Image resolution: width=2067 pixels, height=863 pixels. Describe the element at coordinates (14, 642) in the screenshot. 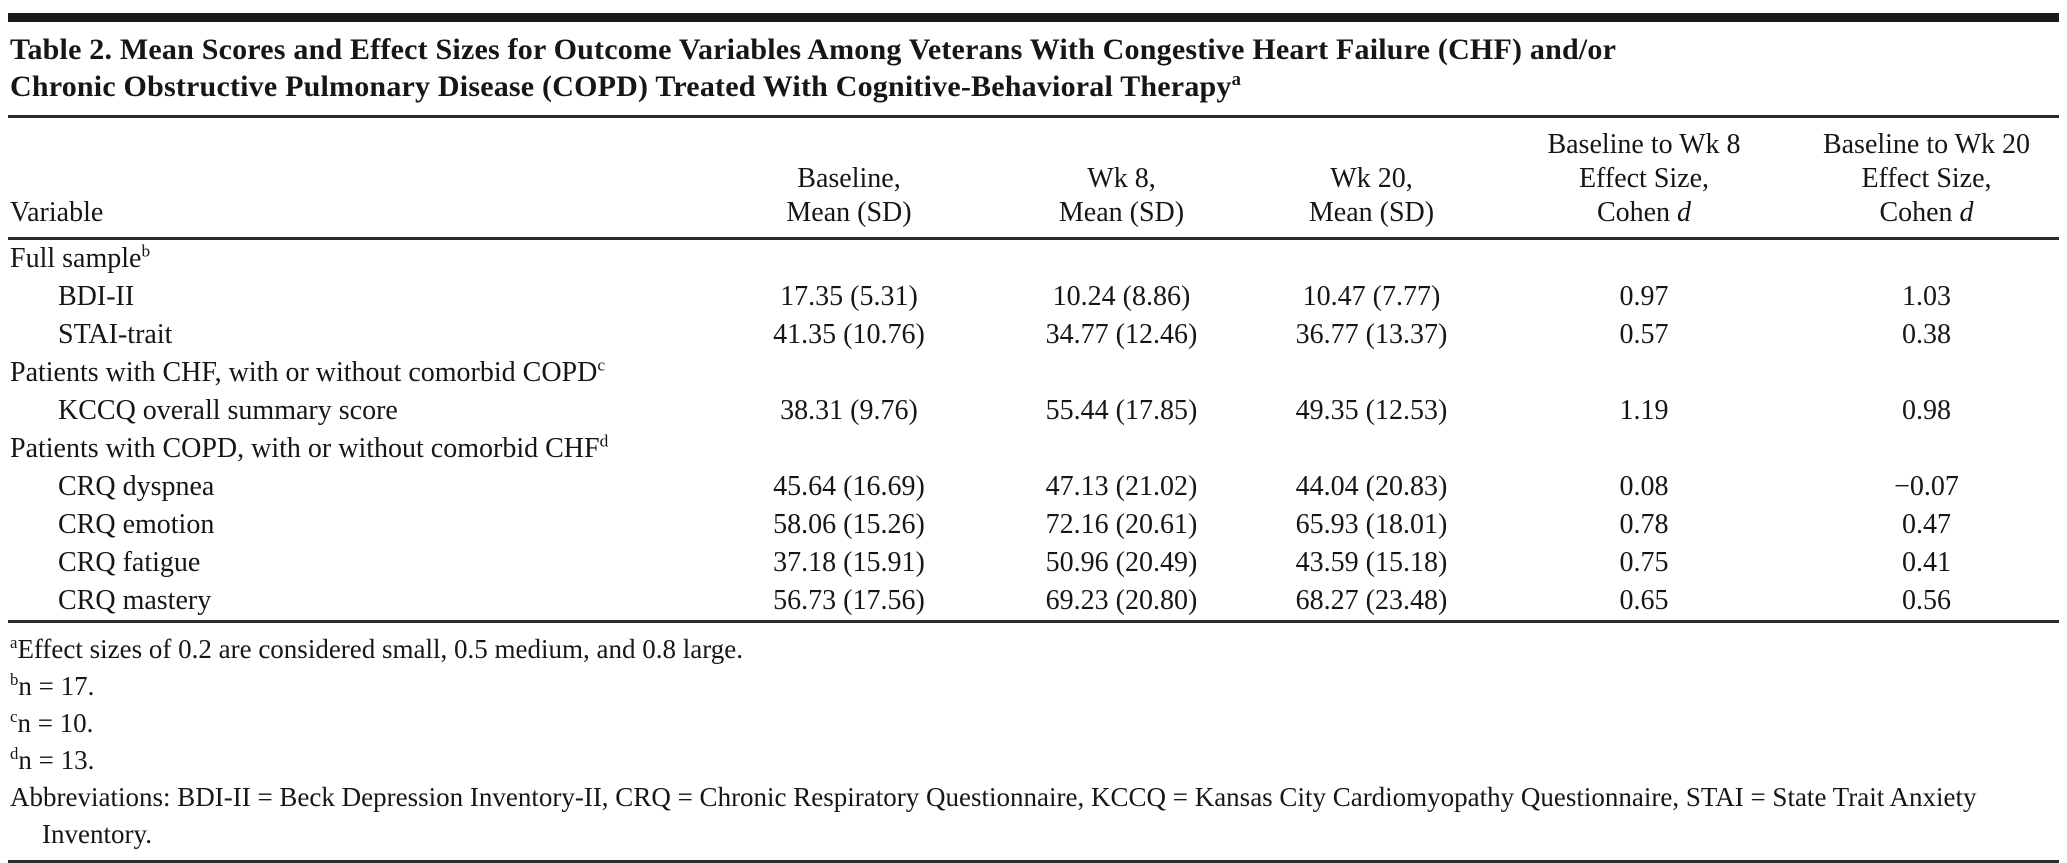

I see `footnote-marker: a` at that location.